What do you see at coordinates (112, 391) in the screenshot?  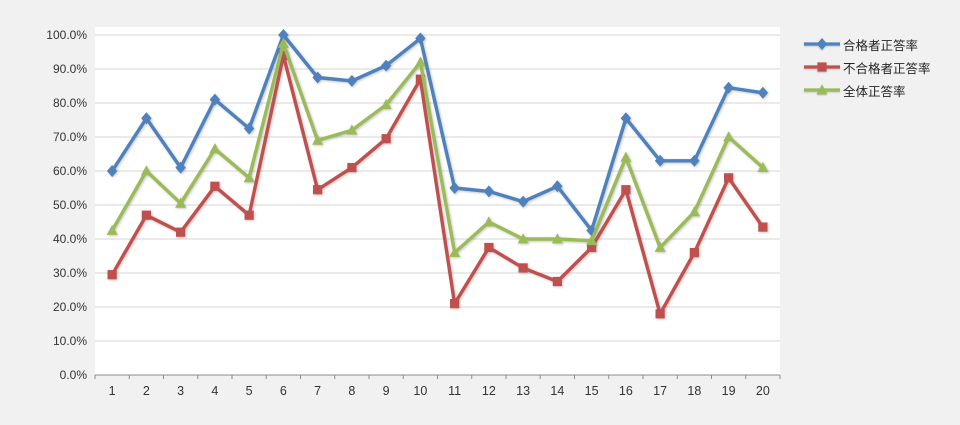 I see `x-axis-category-label: 1` at bounding box center [112, 391].